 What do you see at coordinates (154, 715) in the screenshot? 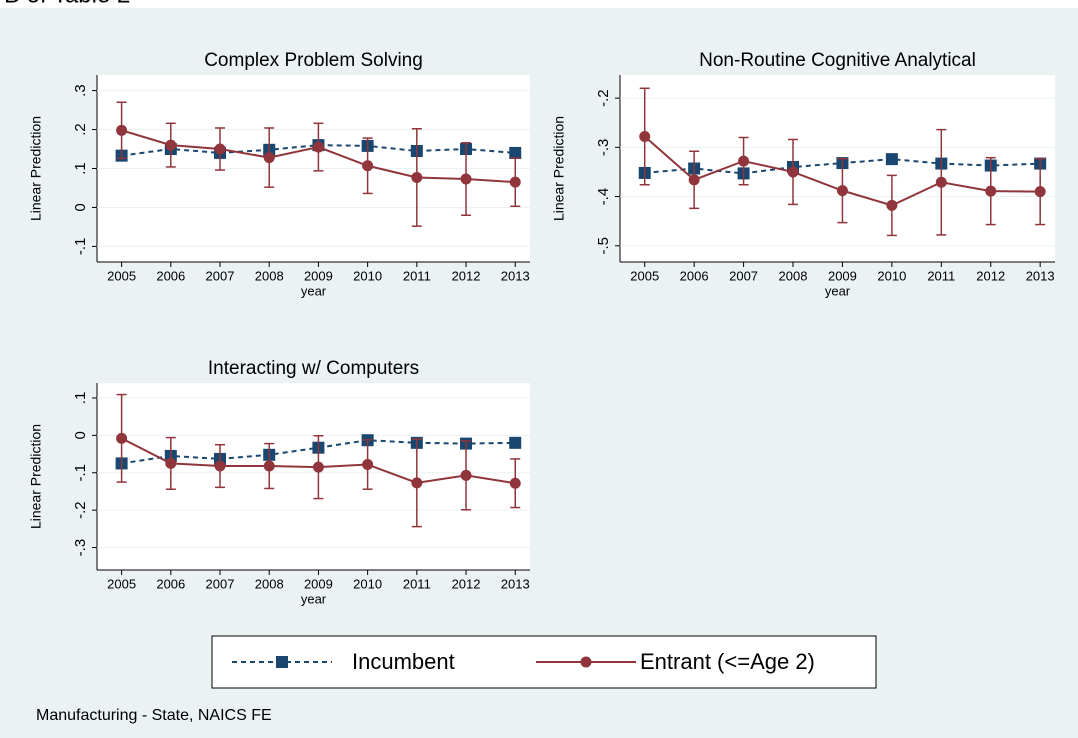
I see `note: Manufacturing - State, NAICS FE` at bounding box center [154, 715].